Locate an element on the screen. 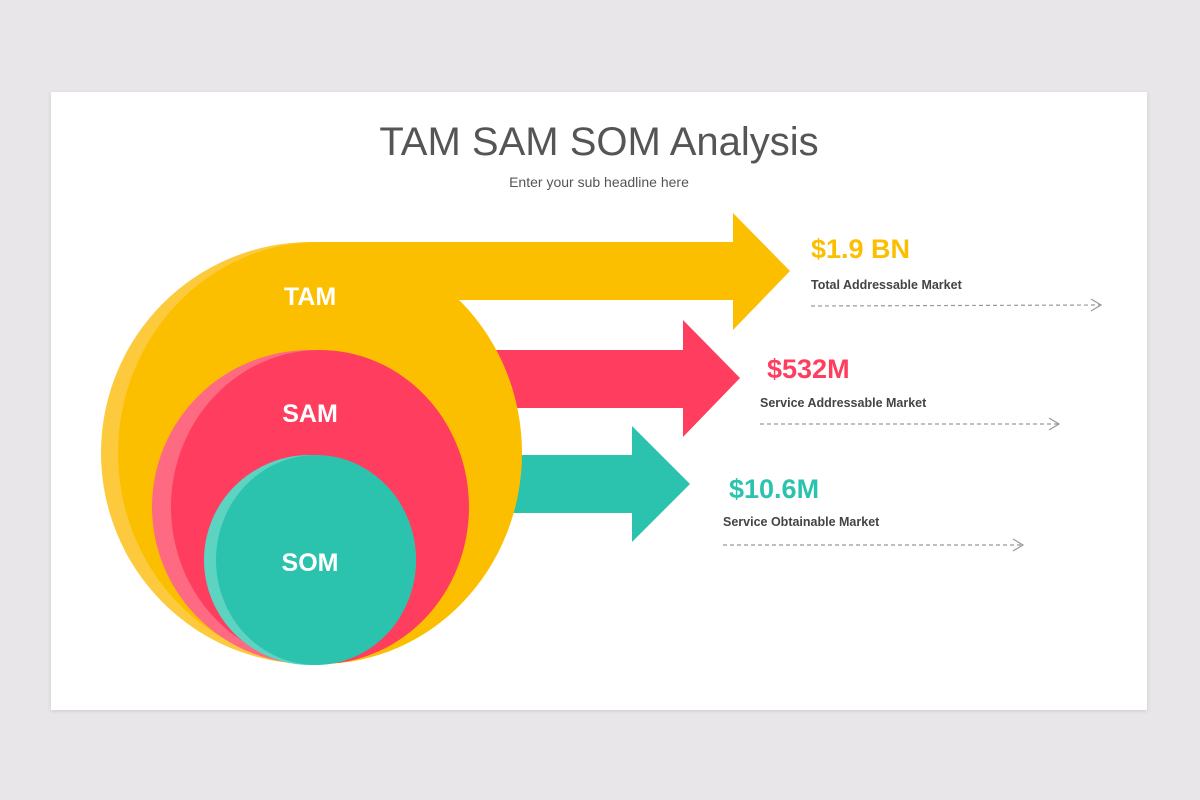 The image size is (1200, 800). tam-label: TAM is located at coordinates (310, 297).